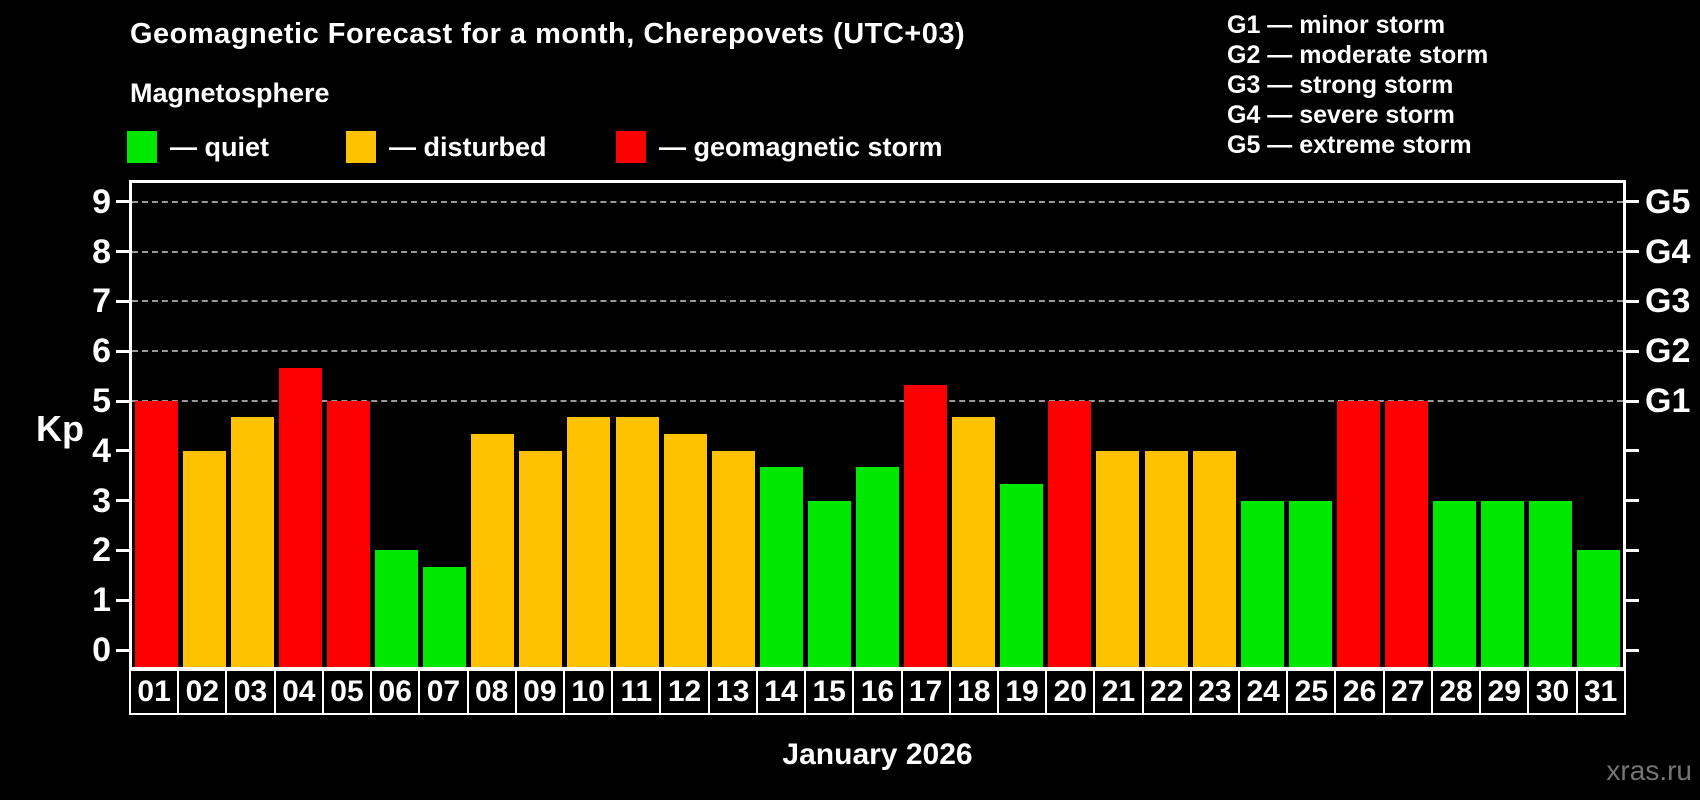 This screenshot has width=1700, height=800. Describe the element at coordinates (1600, 692) in the screenshot. I see `day-label-31: 31` at that location.